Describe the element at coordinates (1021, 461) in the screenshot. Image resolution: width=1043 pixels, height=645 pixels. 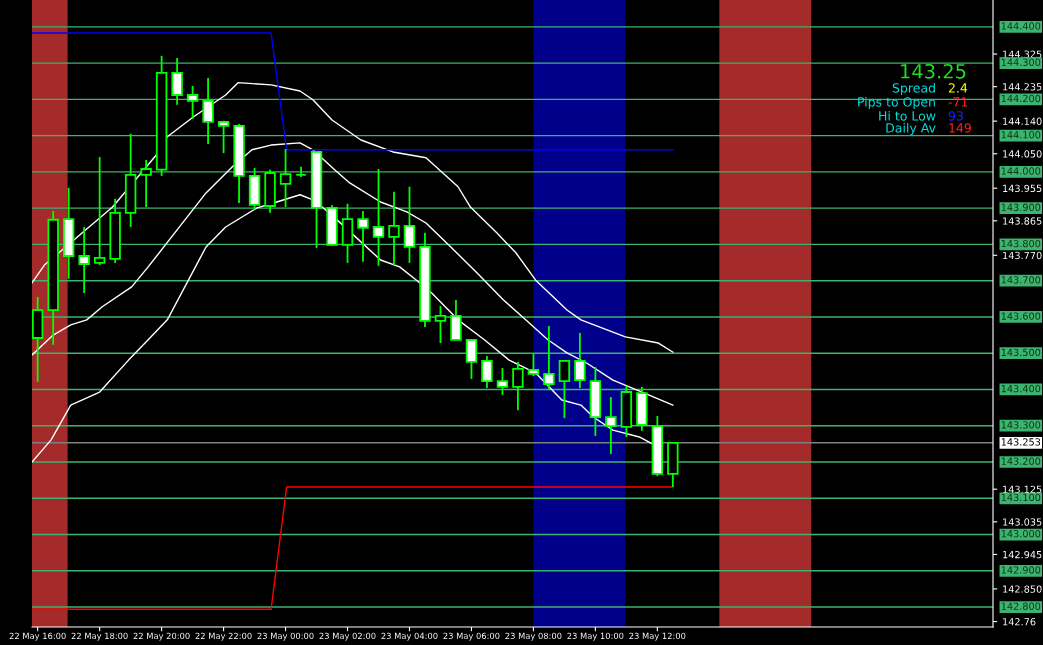
I see `ref-line-label: 143.200` at that location.